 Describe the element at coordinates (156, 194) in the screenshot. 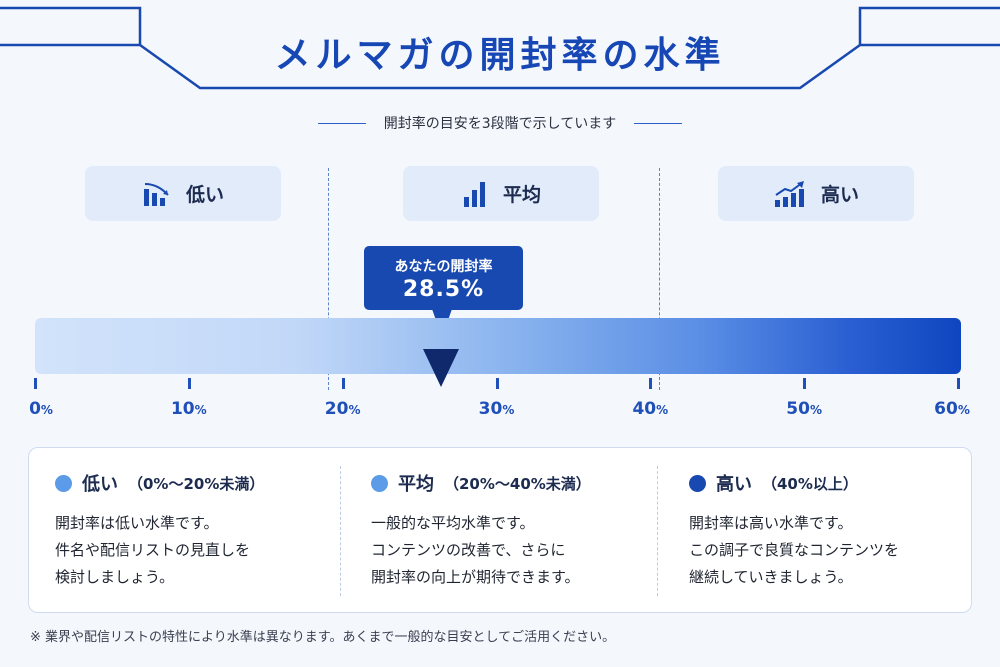

I see `bar-chart-declining-icon` at that location.